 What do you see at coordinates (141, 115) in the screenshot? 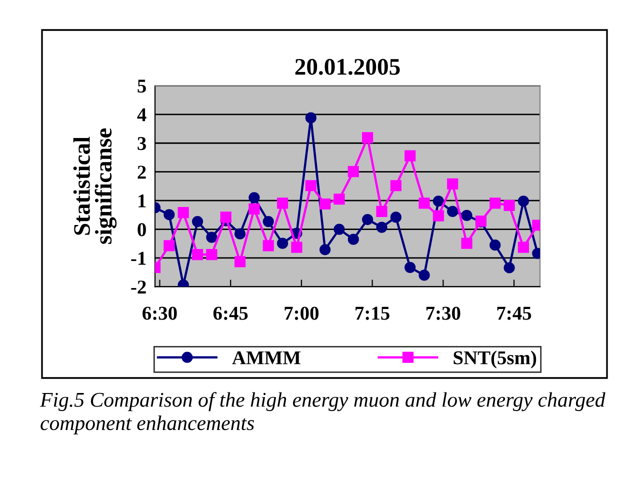
I see `y-tick-label: 4` at bounding box center [141, 115].